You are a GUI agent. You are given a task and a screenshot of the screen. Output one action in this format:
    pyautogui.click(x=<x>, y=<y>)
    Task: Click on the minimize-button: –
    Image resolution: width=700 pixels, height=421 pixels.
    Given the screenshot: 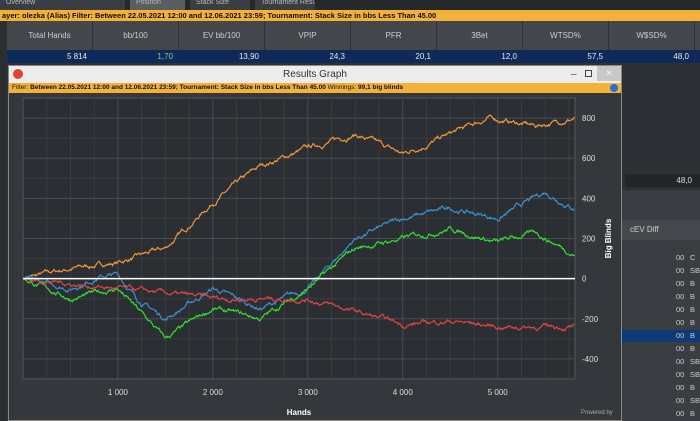 What is the action you would take?
    pyautogui.click(x=574, y=74)
    